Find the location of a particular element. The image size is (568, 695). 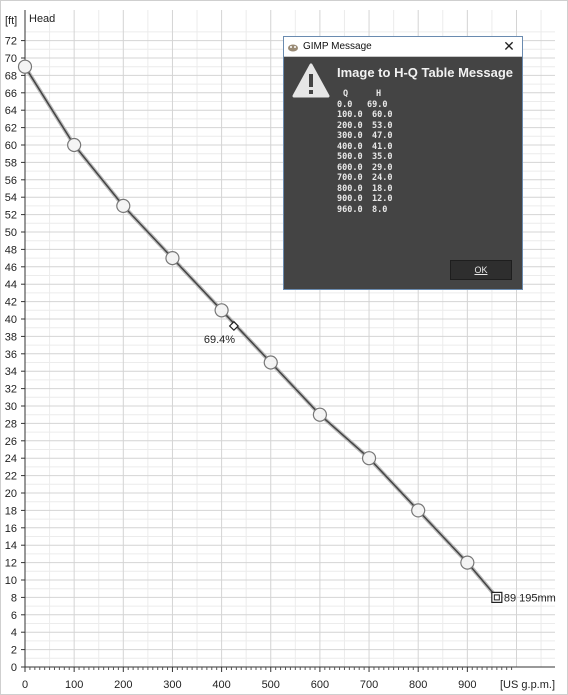

y-unit-label: [ft] is located at coordinates (11, 21).